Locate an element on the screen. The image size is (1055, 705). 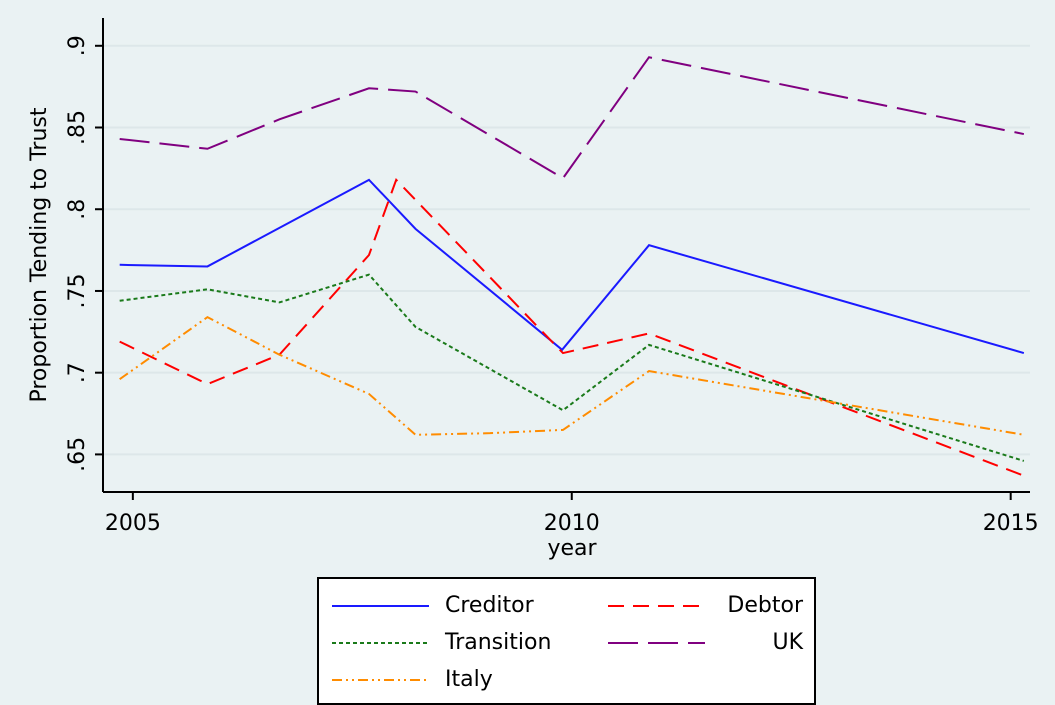
legend-label: Transition is located at coordinates (497, 642).